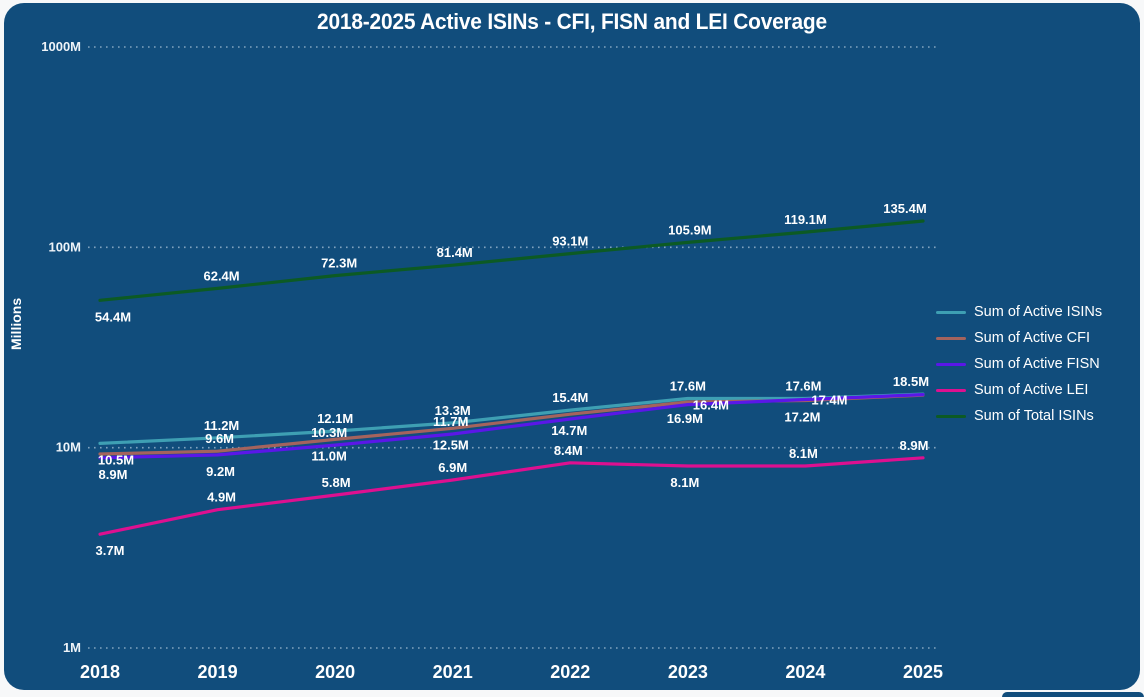 The height and width of the screenshot is (697, 1144). What do you see at coordinates (219, 438) in the screenshot?
I see `data-label: 9.6M` at bounding box center [219, 438].